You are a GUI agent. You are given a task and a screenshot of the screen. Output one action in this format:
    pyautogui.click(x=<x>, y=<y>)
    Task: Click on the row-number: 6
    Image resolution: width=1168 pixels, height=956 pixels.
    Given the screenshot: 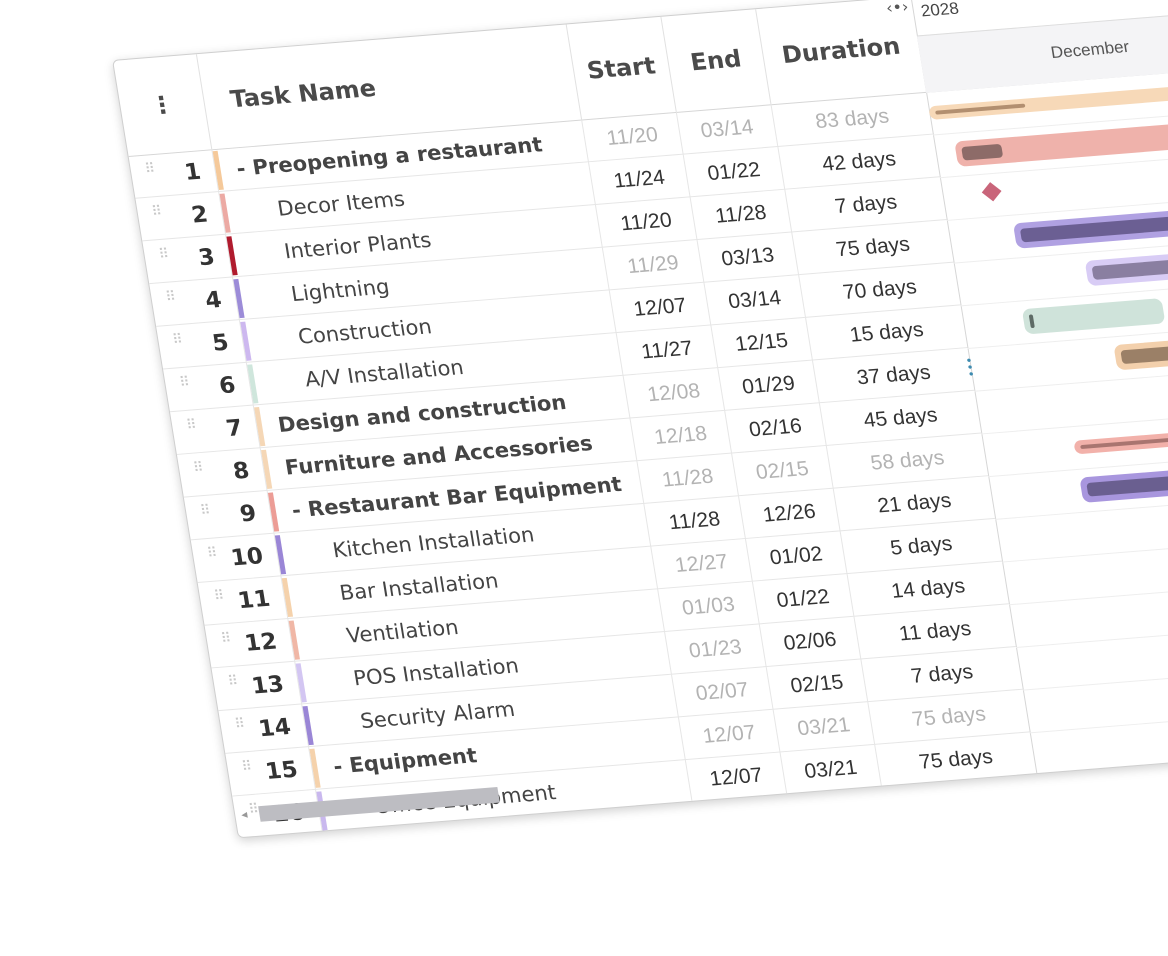 What is the action you would take?
    pyautogui.click(x=208, y=387)
    